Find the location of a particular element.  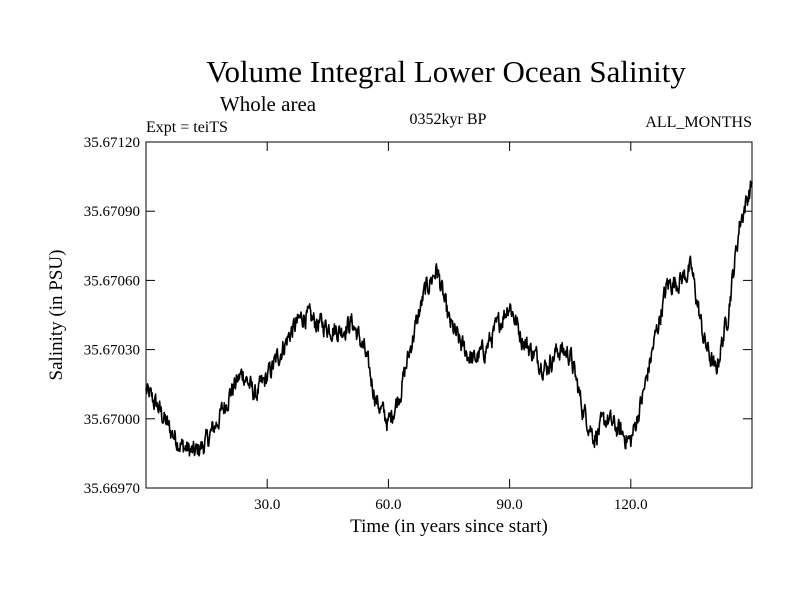

months-label: ALL_MONTHS is located at coordinates (698, 122).